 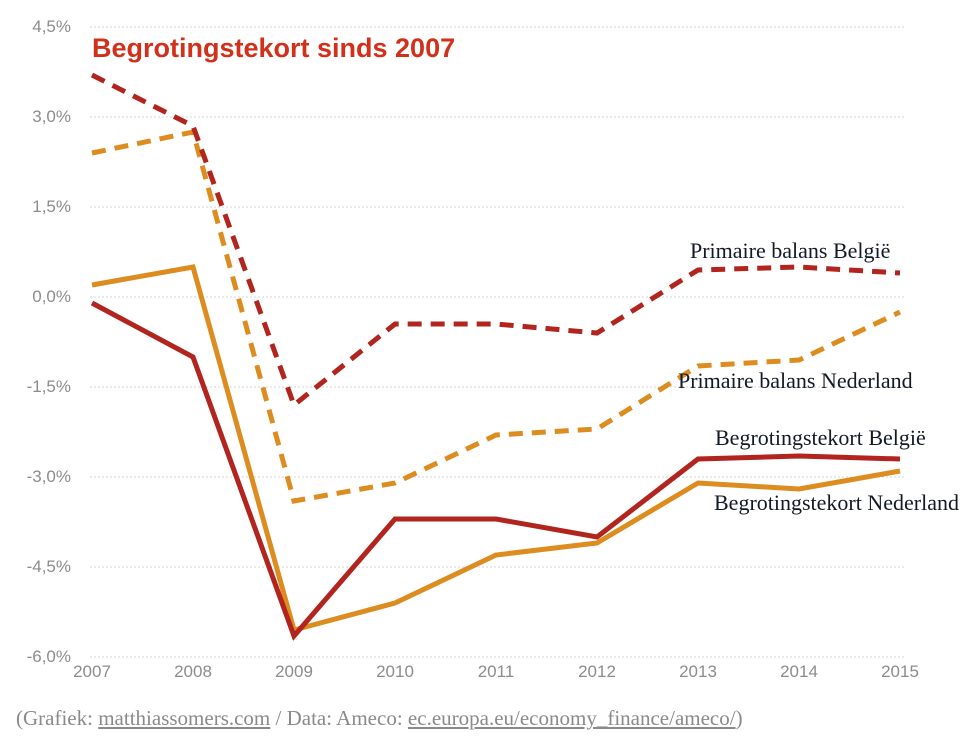 What do you see at coordinates (48, 476) in the screenshot?
I see `y-tick-label: -3,0%` at bounding box center [48, 476].